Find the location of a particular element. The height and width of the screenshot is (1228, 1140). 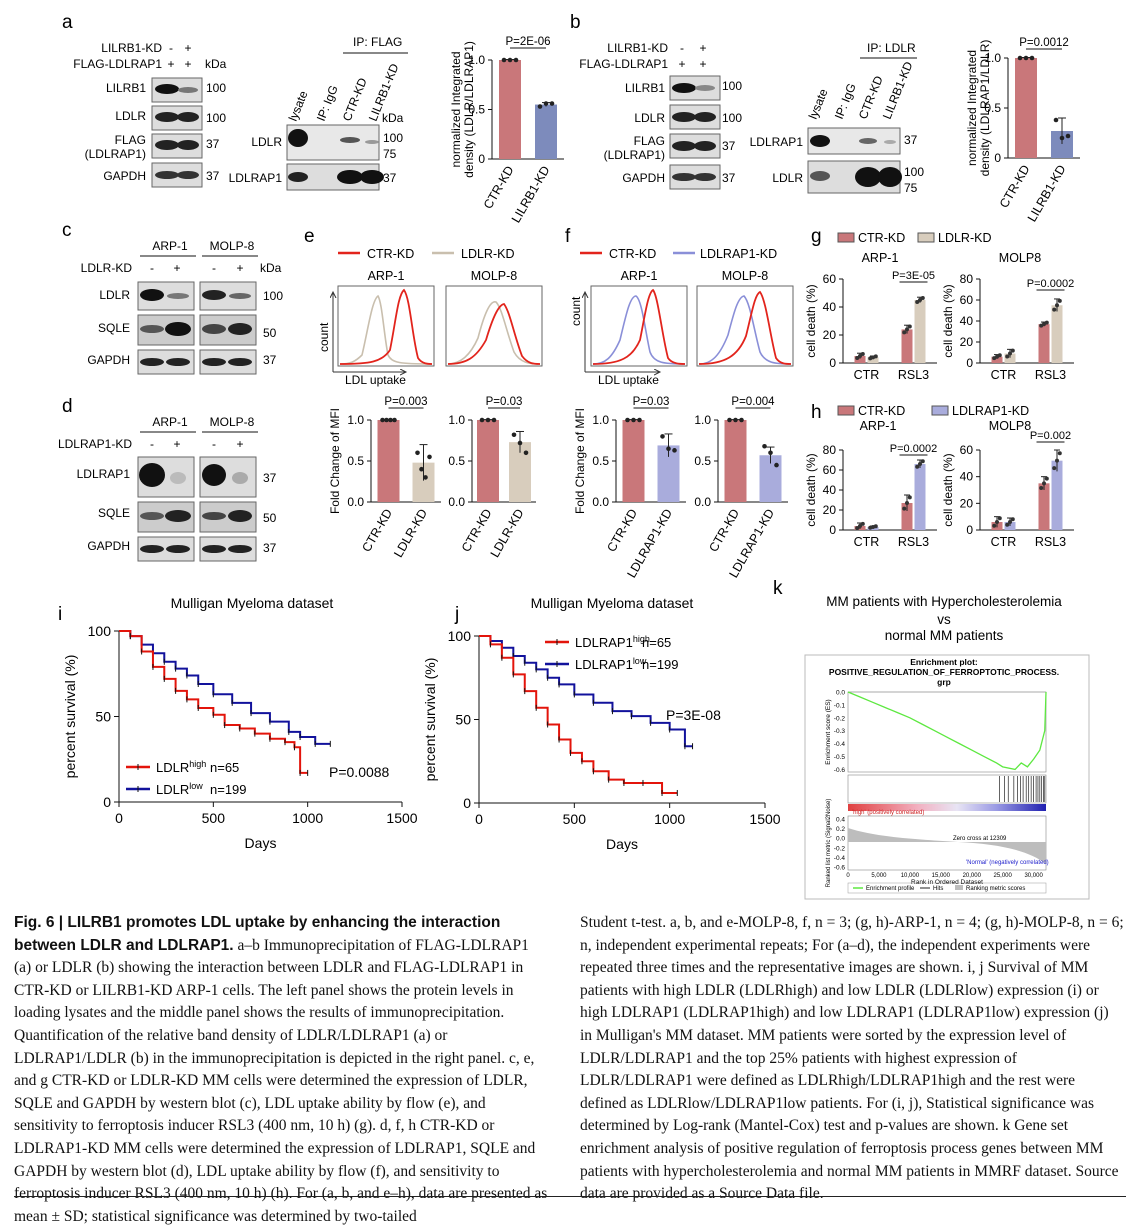

c-band-3: GAPDH is located at coordinates (108, 360).